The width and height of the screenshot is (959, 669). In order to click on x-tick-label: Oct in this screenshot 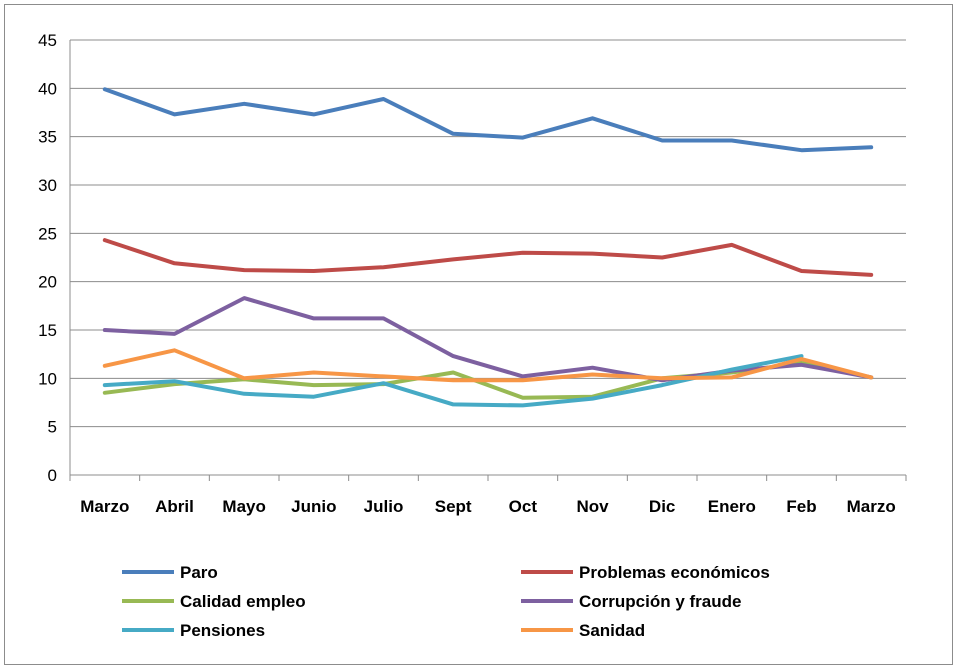, I will do `click(523, 506)`.